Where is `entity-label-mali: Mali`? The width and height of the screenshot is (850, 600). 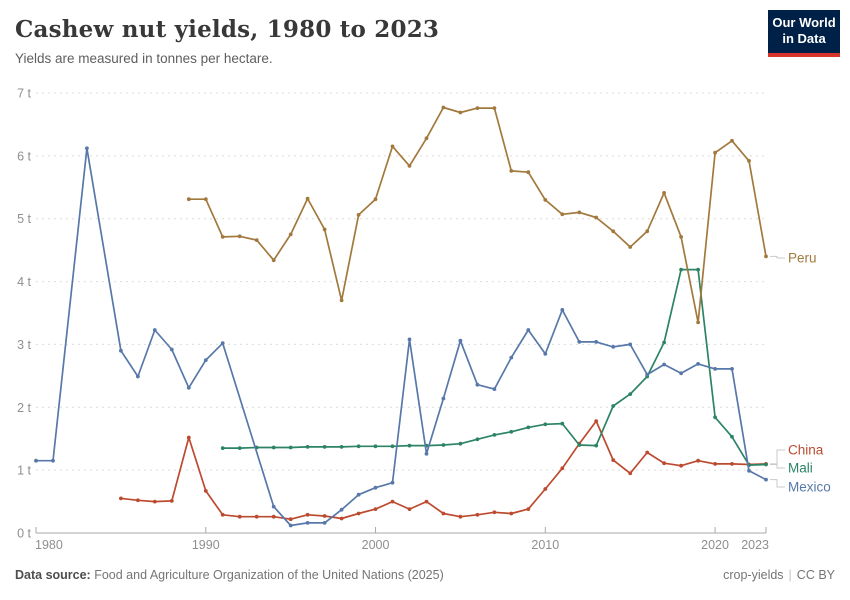
entity-label-mali: Mali is located at coordinates (800, 468).